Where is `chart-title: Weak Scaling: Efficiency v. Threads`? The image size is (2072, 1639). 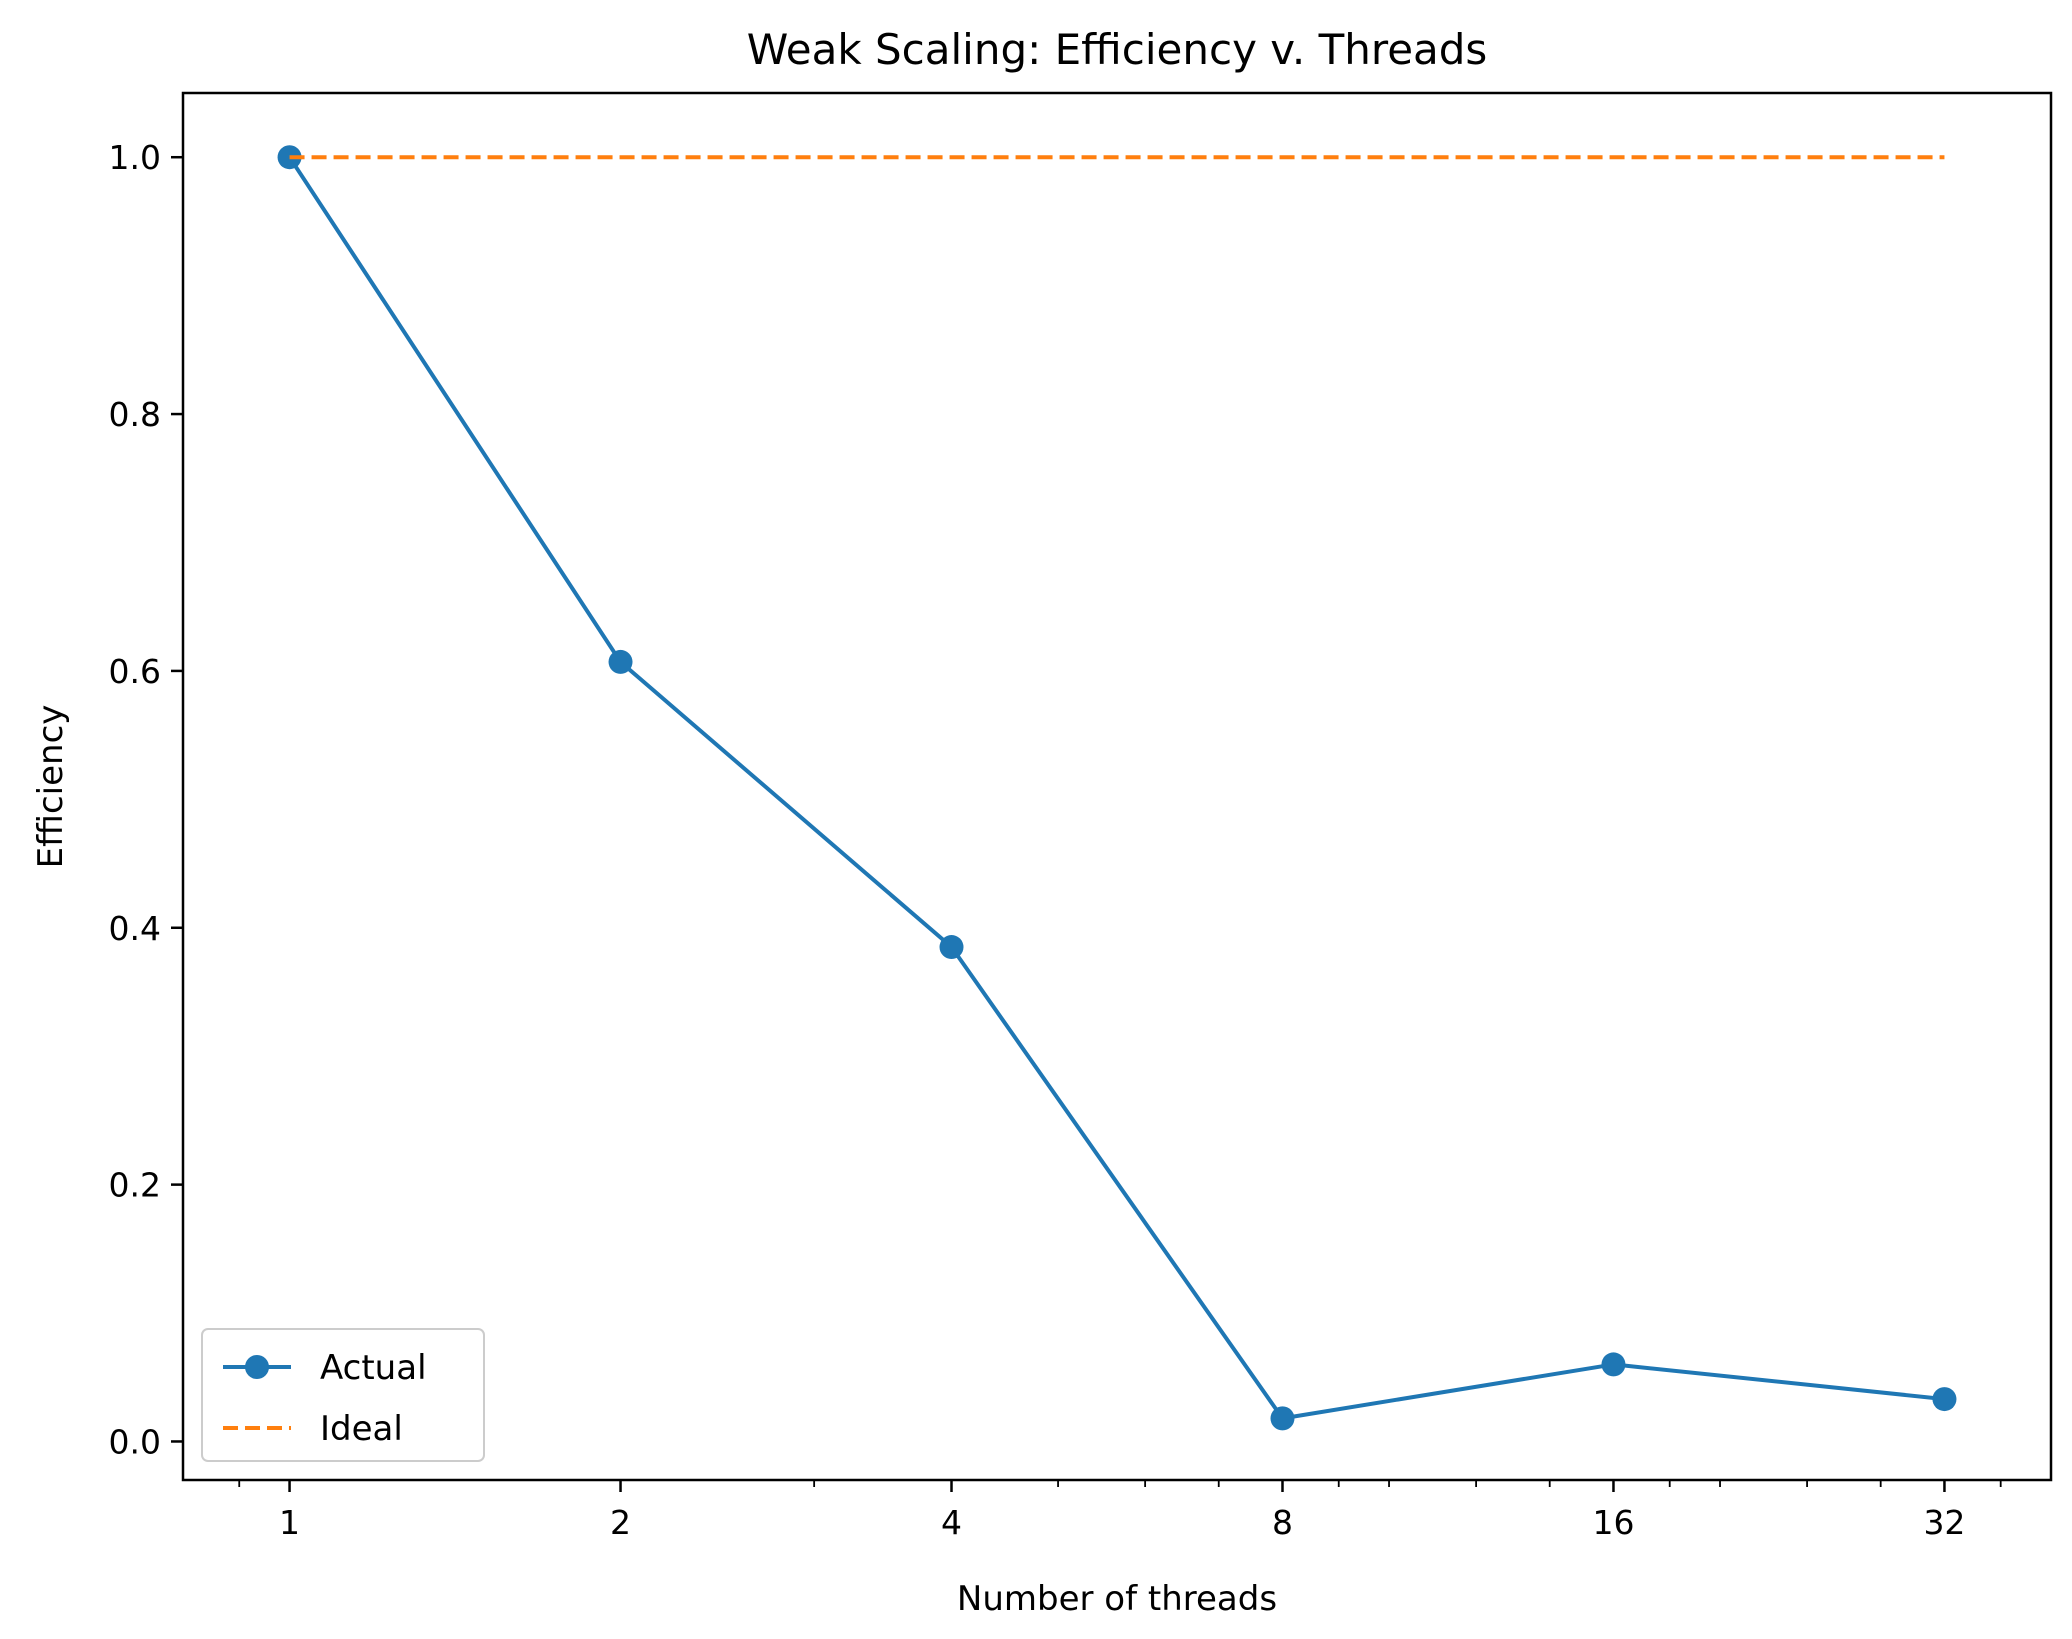 chart-title: Weak Scaling: Efficiency v. Threads is located at coordinates (1117, 49).